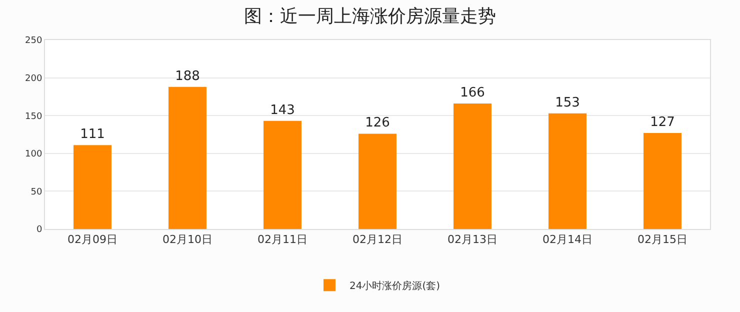 This screenshot has width=740, height=312. Describe the element at coordinates (377, 123) in the screenshot. I see `data-label: 126` at that location.